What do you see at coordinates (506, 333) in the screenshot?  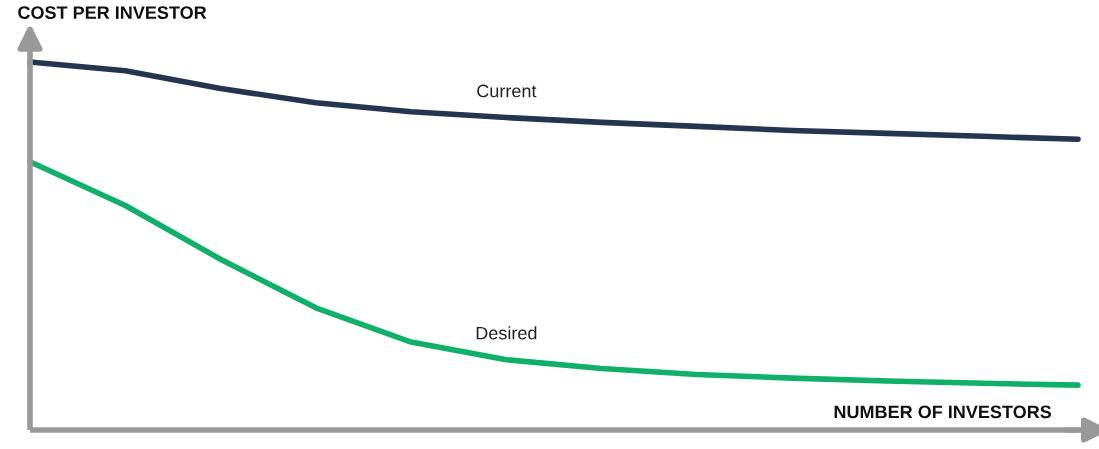 I see `series-label: Desired` at bounding box center [506, 333].